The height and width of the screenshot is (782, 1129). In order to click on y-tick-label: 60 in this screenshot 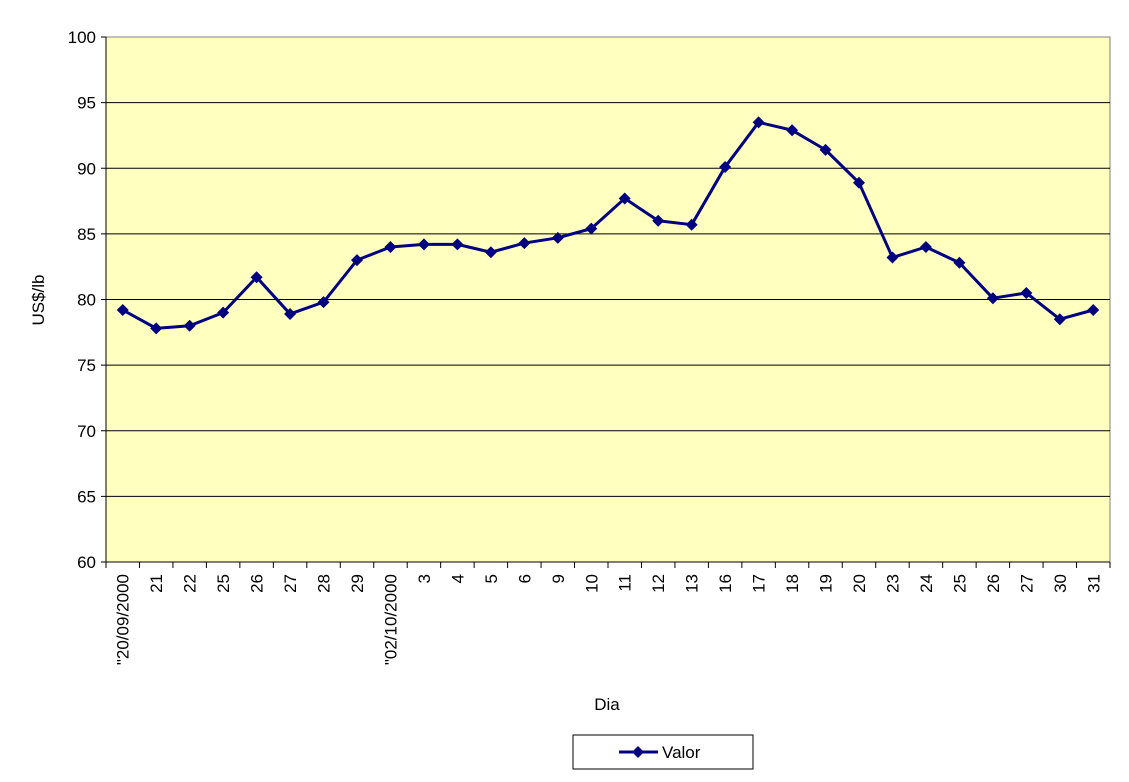, I will do `click(86, 562)`.